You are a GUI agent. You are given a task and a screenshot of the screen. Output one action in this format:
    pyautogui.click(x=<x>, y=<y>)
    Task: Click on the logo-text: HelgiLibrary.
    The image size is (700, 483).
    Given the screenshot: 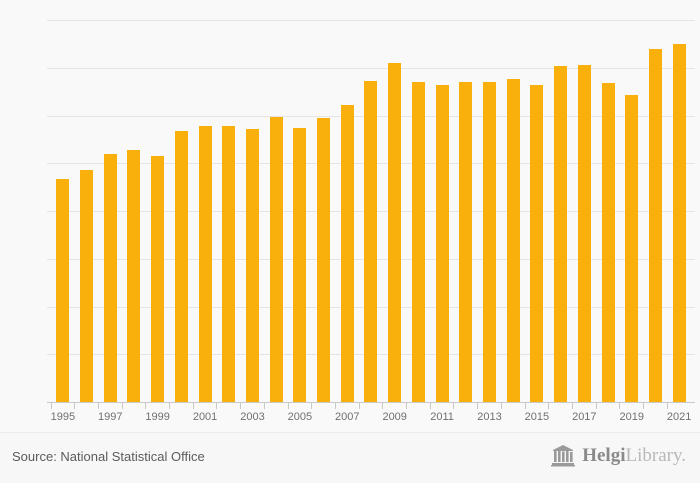 What is the action you would take?
    pyautogui.click(x=634, y=456)
    